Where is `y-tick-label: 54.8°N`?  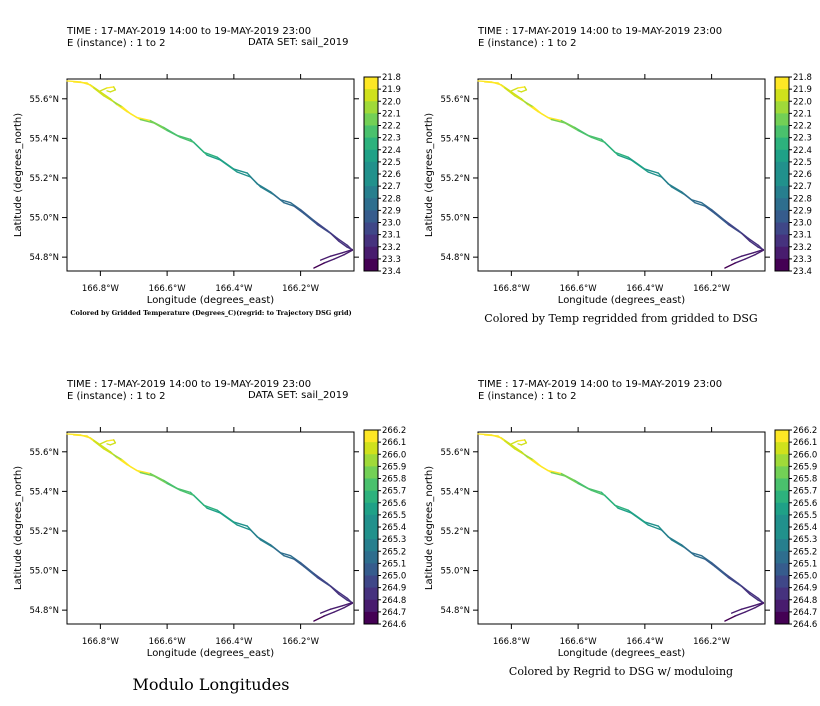 y-tick-label: 54.8°N is located at coordinates (44, 611).